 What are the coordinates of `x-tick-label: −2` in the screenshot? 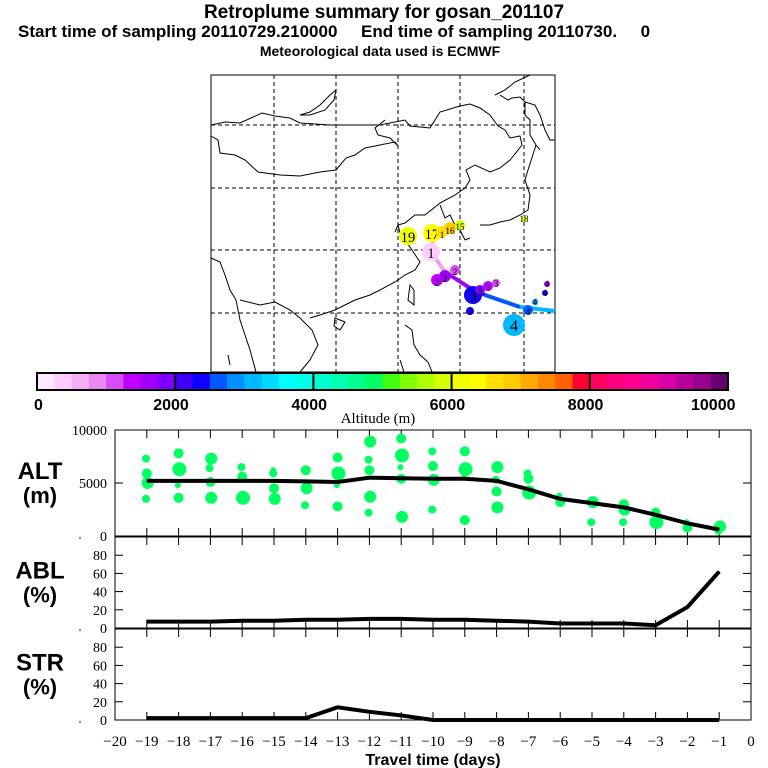 It's located at (687, 742).